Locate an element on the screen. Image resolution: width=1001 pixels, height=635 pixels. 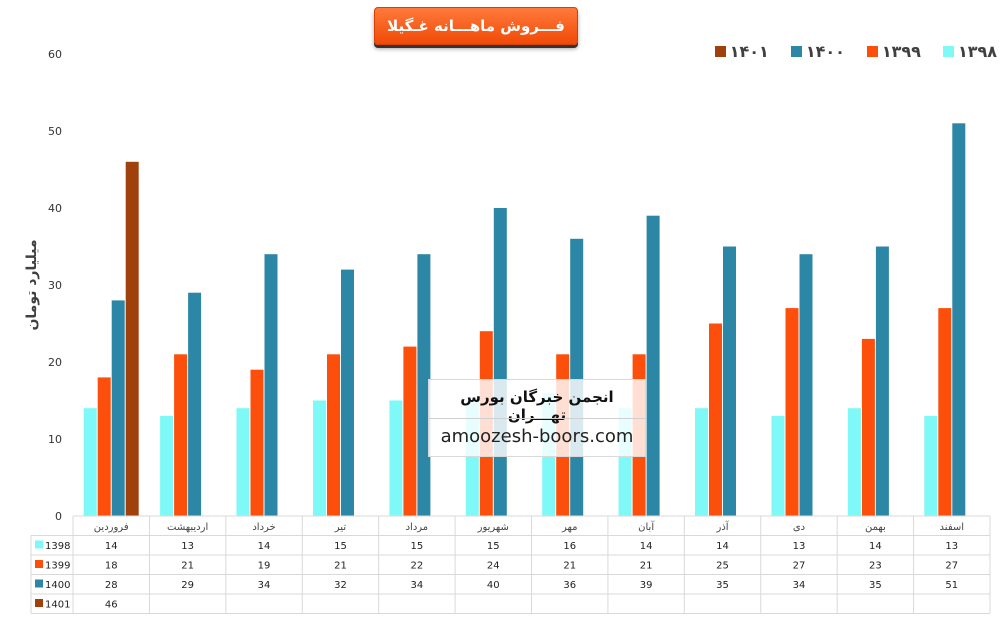
legend-item-1401: ۱۴۰۱ is located at coordinates (741, 51).